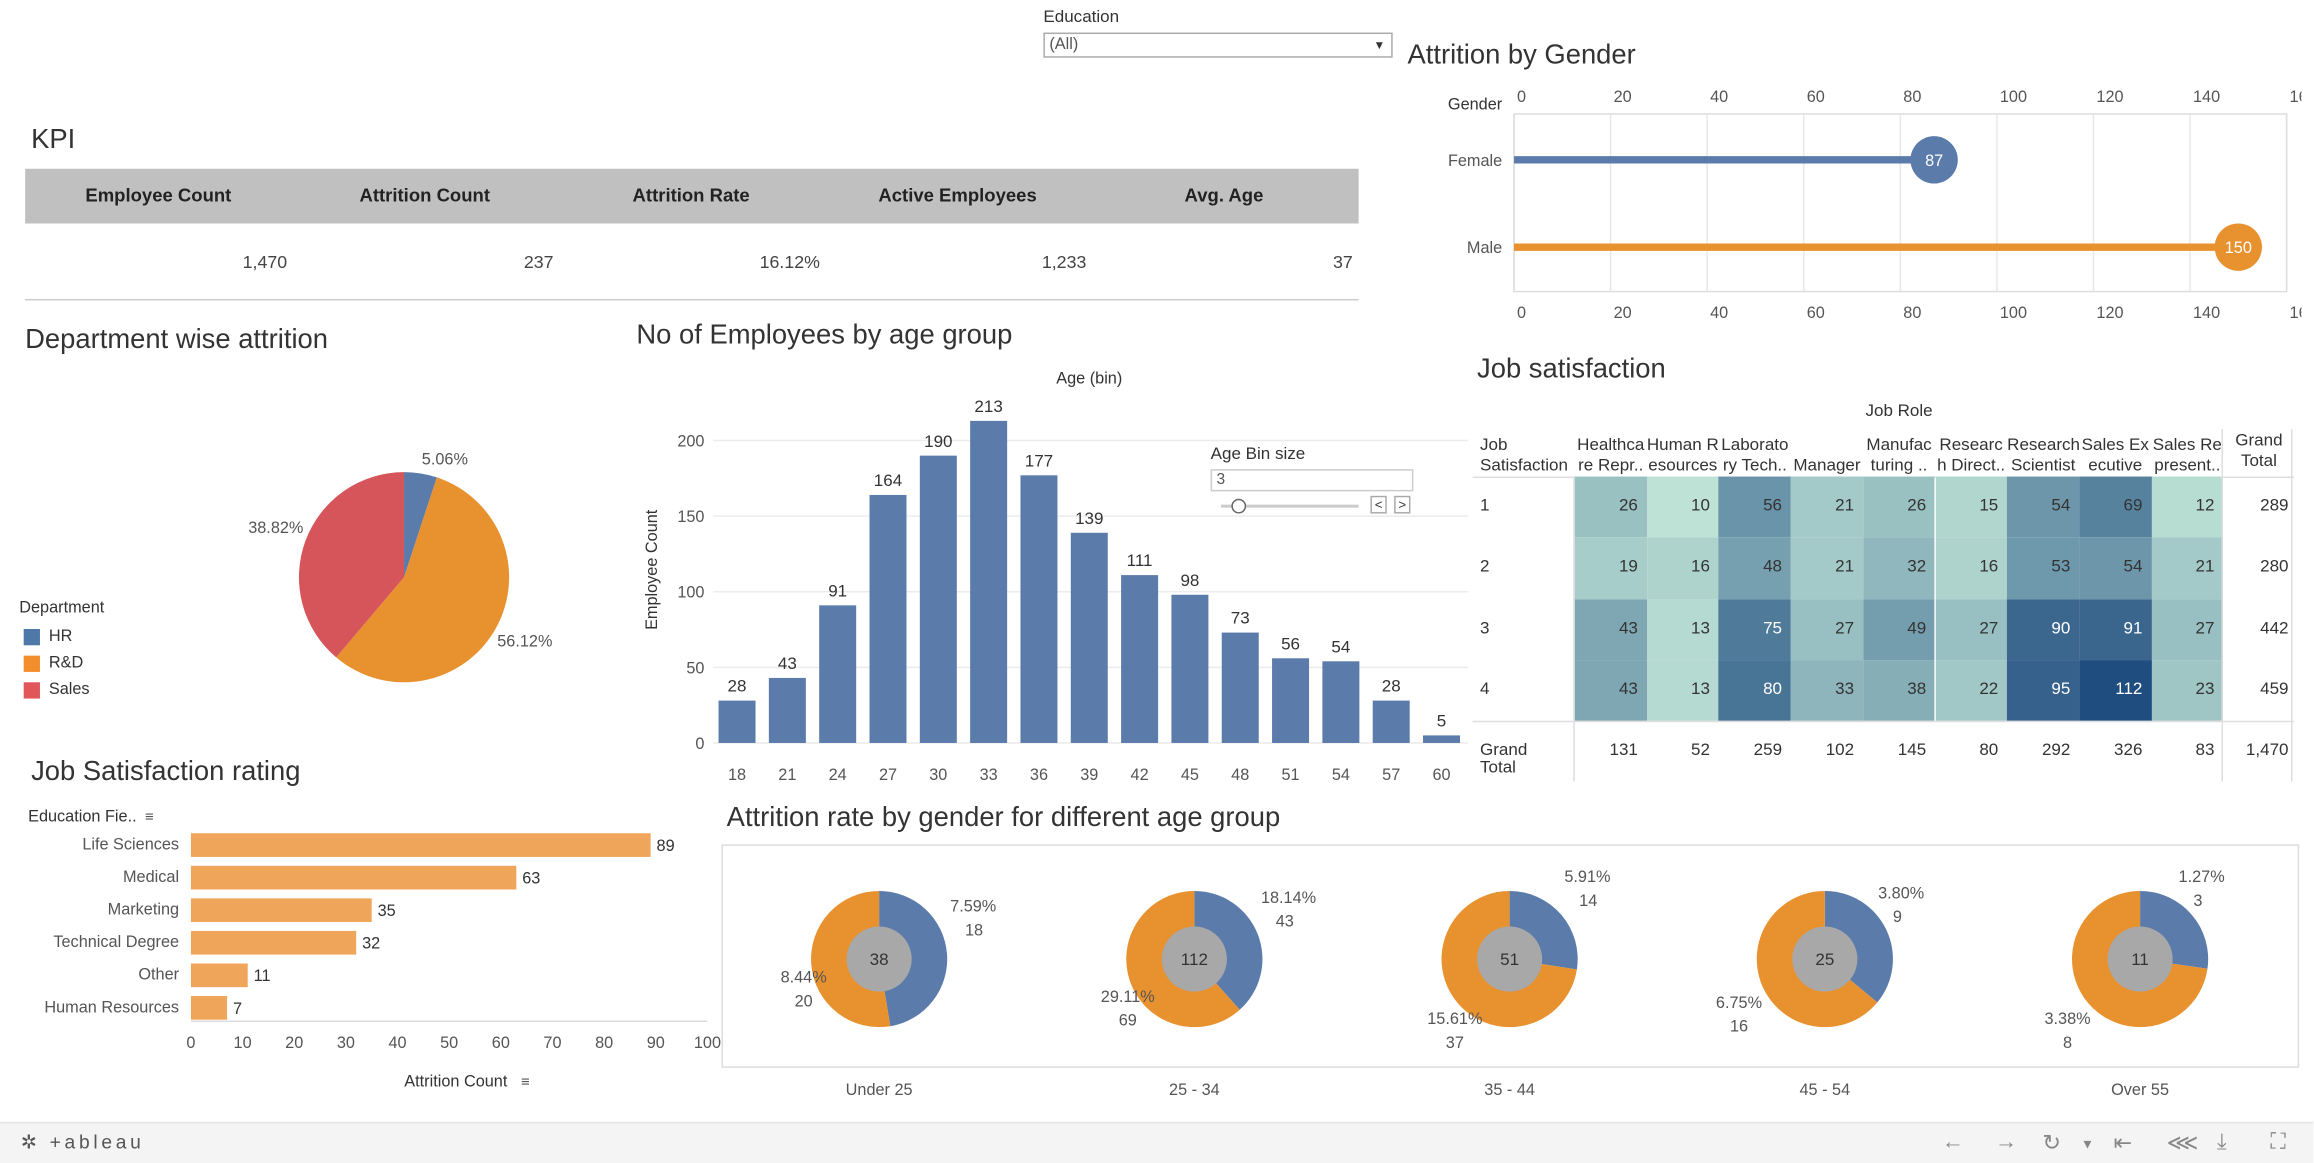  What do you see at coordinates (158, 975) in the screenshot?
I see `edu-category-label: Other` at bounding box center [158, 975].